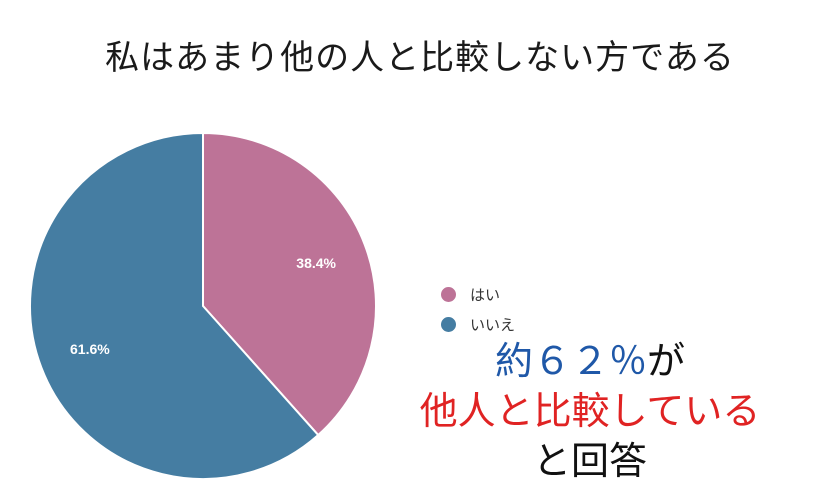 The height and width of the screenshot is (504, 840). Describe the element at coordinates (289, 284) in the screenshot. I see `pie-slice-hai` at that location.